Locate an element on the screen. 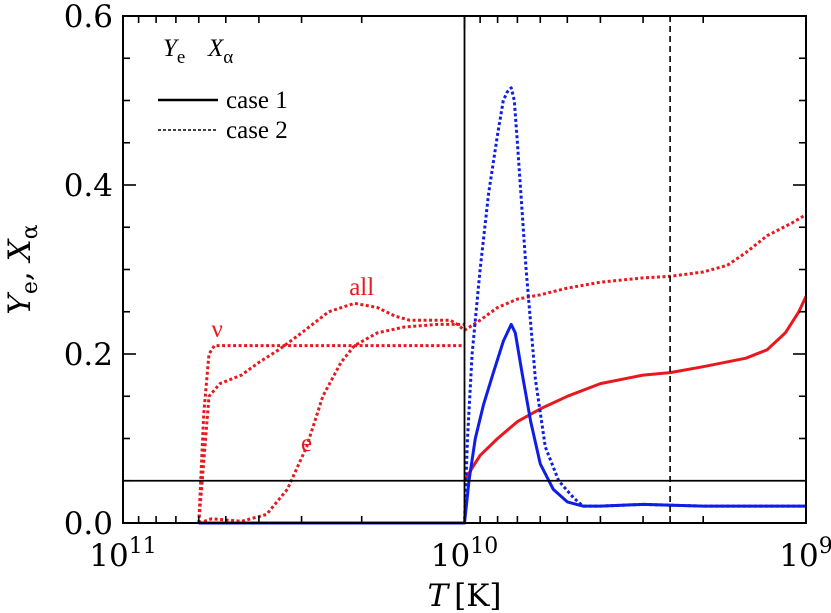 The height and width of the screenshot is (613, 831). legend-label-case-1: case 1 is located at coordinates (257, 100).